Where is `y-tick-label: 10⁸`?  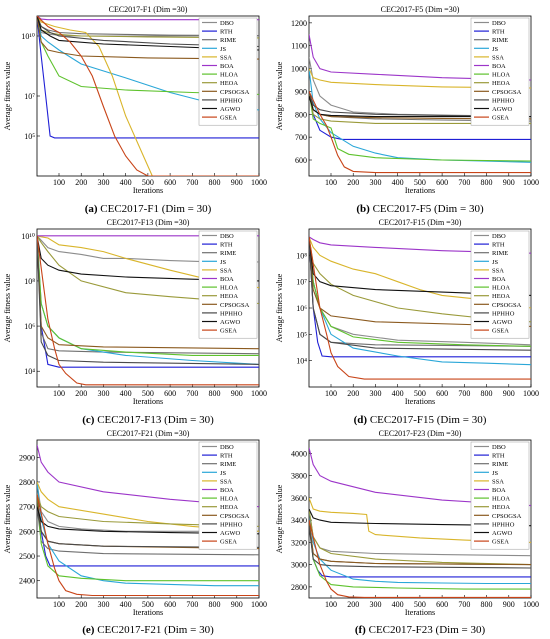
y-tick-label: 10⁸ is located at coordinates (29, 281).